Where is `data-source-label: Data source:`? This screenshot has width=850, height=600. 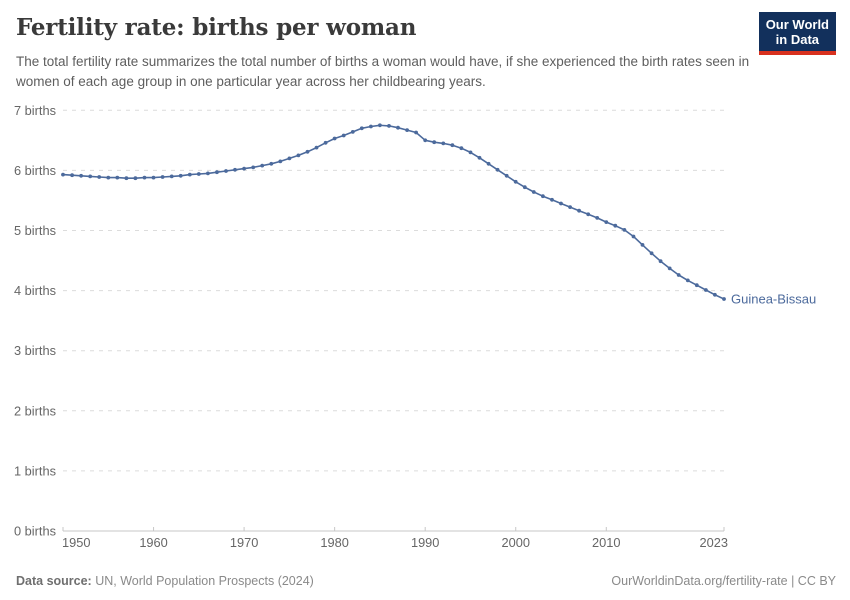
data-source-label: Data source: is located at coordinates (54, 581).